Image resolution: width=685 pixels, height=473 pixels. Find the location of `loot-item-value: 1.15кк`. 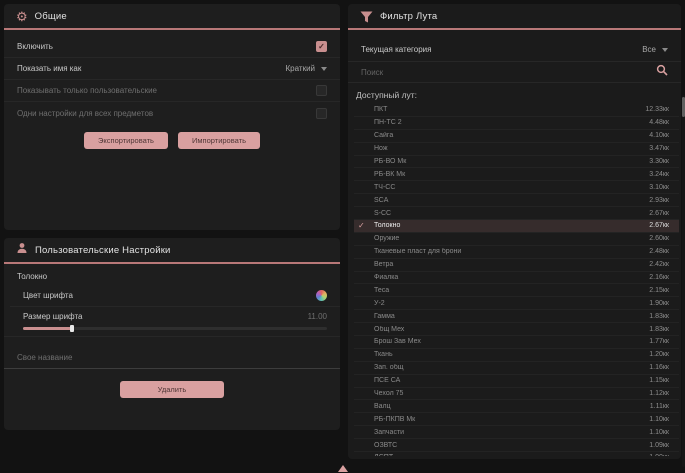

loot-item-value: 1.15кк is located at coordinates (659, 381).